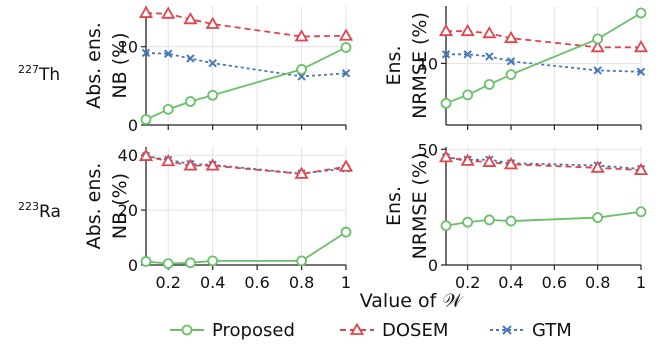  What do you see at coordinates (50, 212) in the screenshot?
I see `row-label-ra-element: Ra` at bounding box center [50, 212].